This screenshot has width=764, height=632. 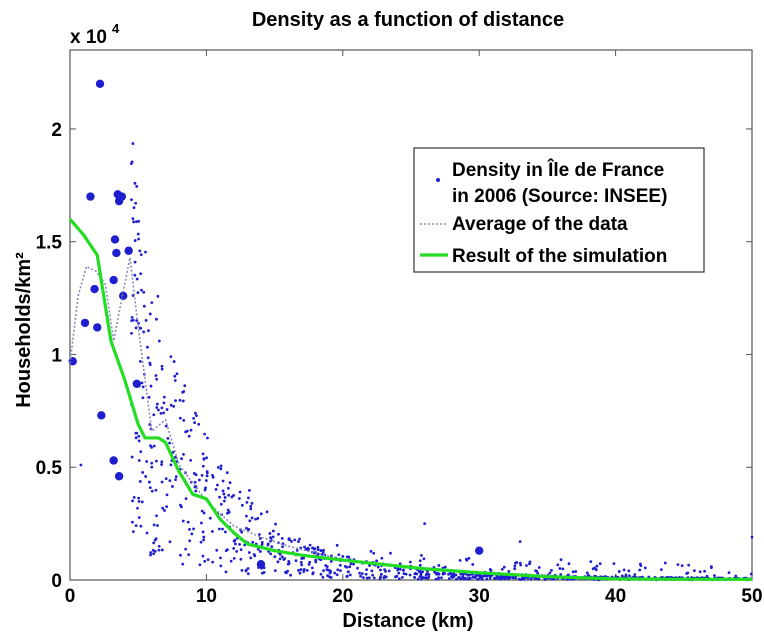 What do you see at coordinates (479, 596) in the screenshot?
I see `x-tick-label: 30` at bounding box center [479, 596].